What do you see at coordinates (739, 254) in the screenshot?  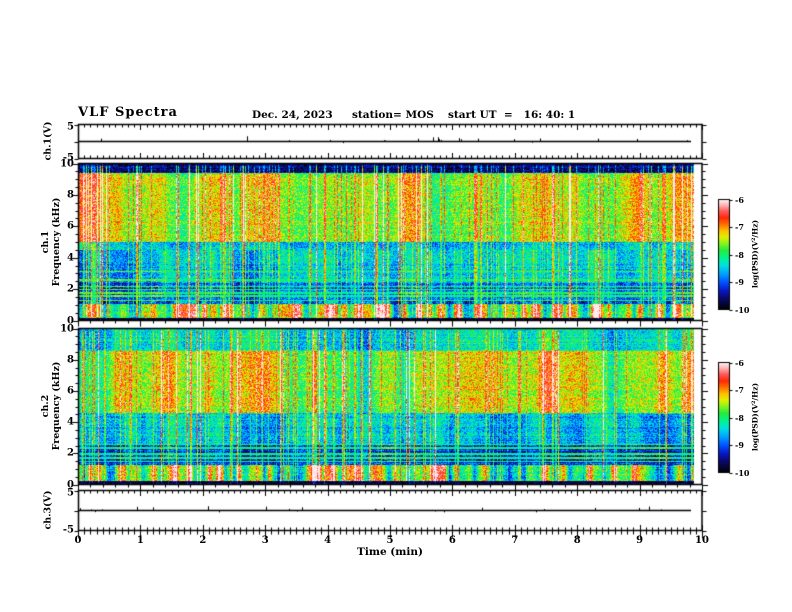 I see `colorbar-ch1-tick-label: -8` at bounding box center [739, 254].